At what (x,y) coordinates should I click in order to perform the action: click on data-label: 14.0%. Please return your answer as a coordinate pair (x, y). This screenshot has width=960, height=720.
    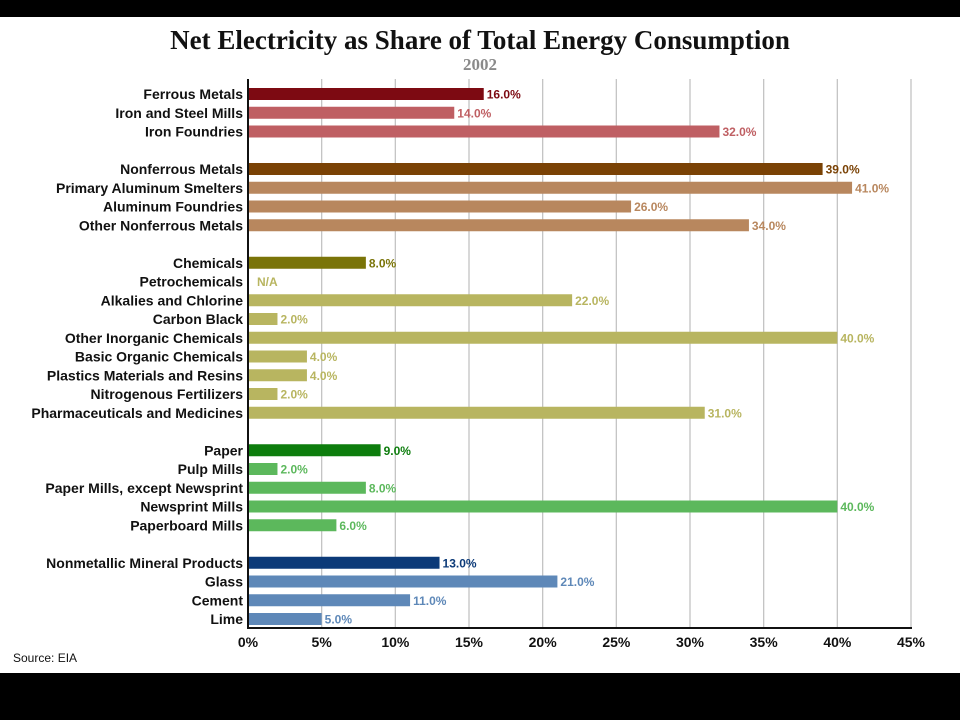
    Looking at the image, I should click on (474, 113).